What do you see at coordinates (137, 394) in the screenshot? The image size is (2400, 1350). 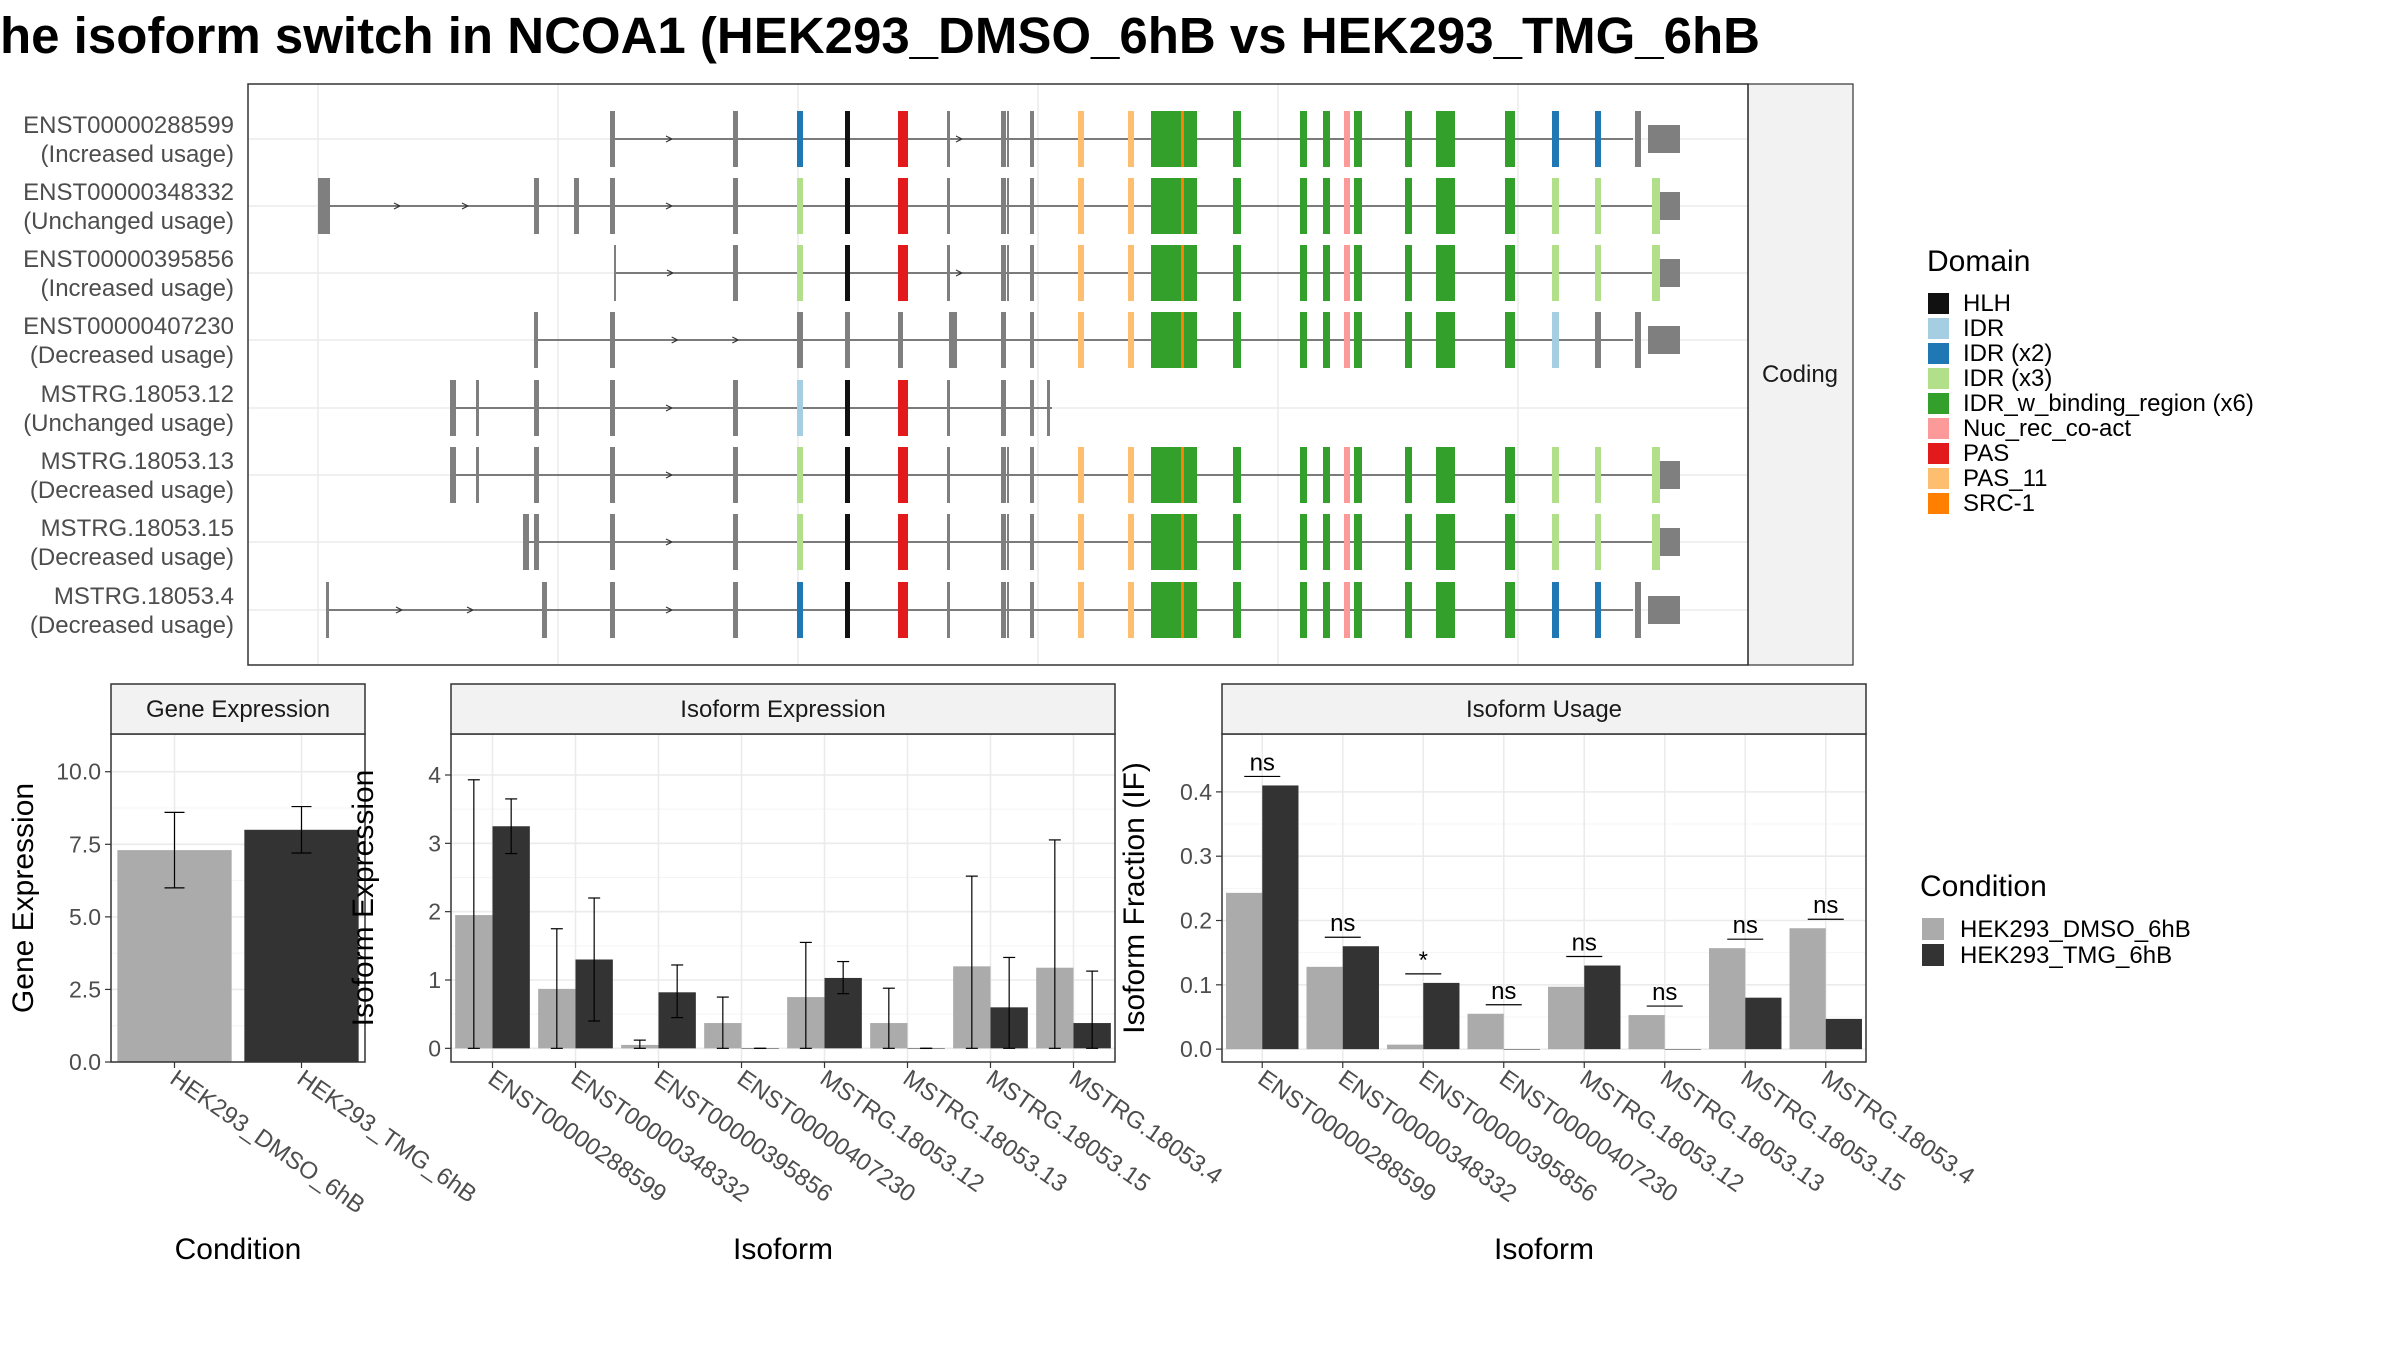 I see `transcript-id-label: MSTRG.18053.12` at bounding box center [137, 394].